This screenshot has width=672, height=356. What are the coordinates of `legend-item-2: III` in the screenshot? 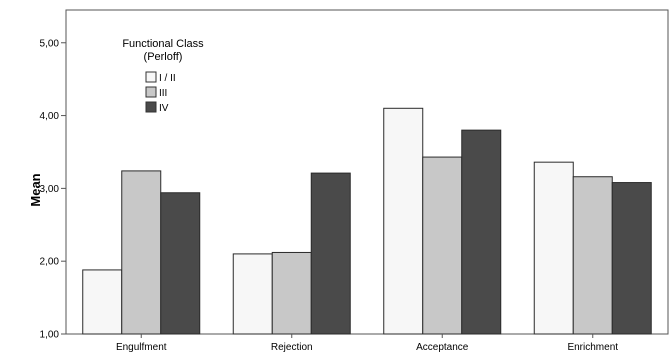 It's located at (156, 92).